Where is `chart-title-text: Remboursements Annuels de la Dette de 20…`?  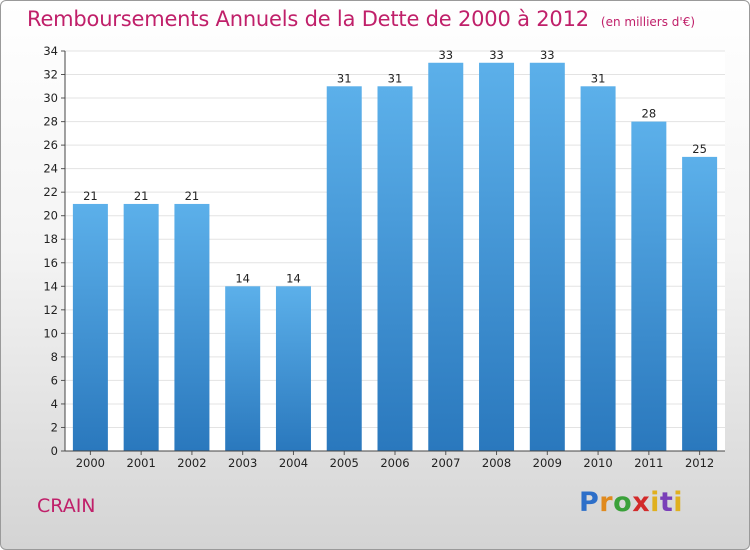 chart-title-text: Remboursements Annuels de la Dette de 20… is located at coordinates (308, 19).